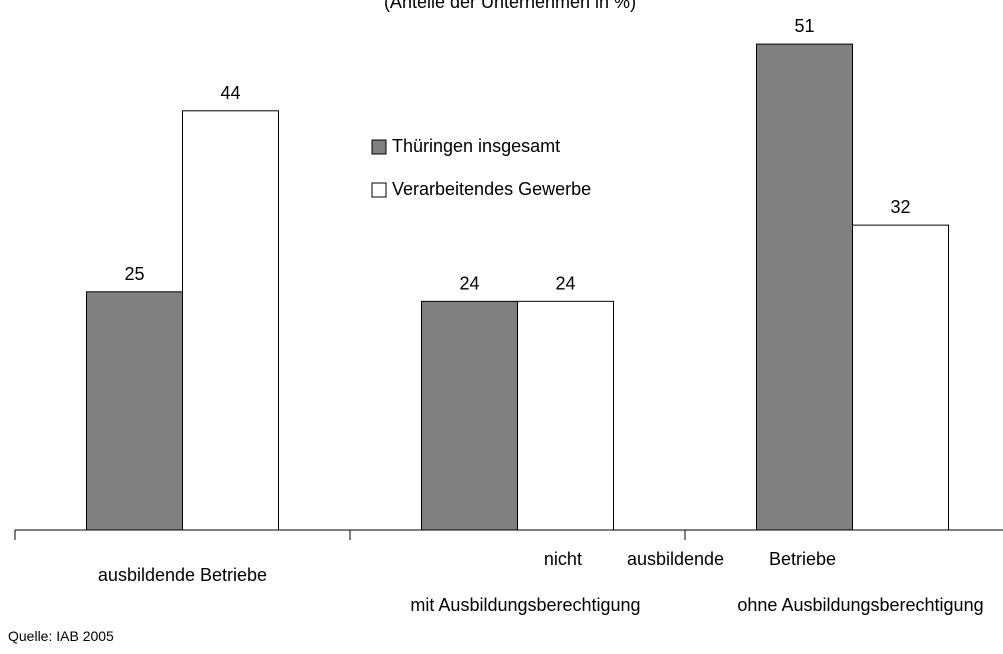 This screenshot has width=1003, height=654. I want to click on legend-label: Verarbeitendes Gewerbe, so click(491, 189).